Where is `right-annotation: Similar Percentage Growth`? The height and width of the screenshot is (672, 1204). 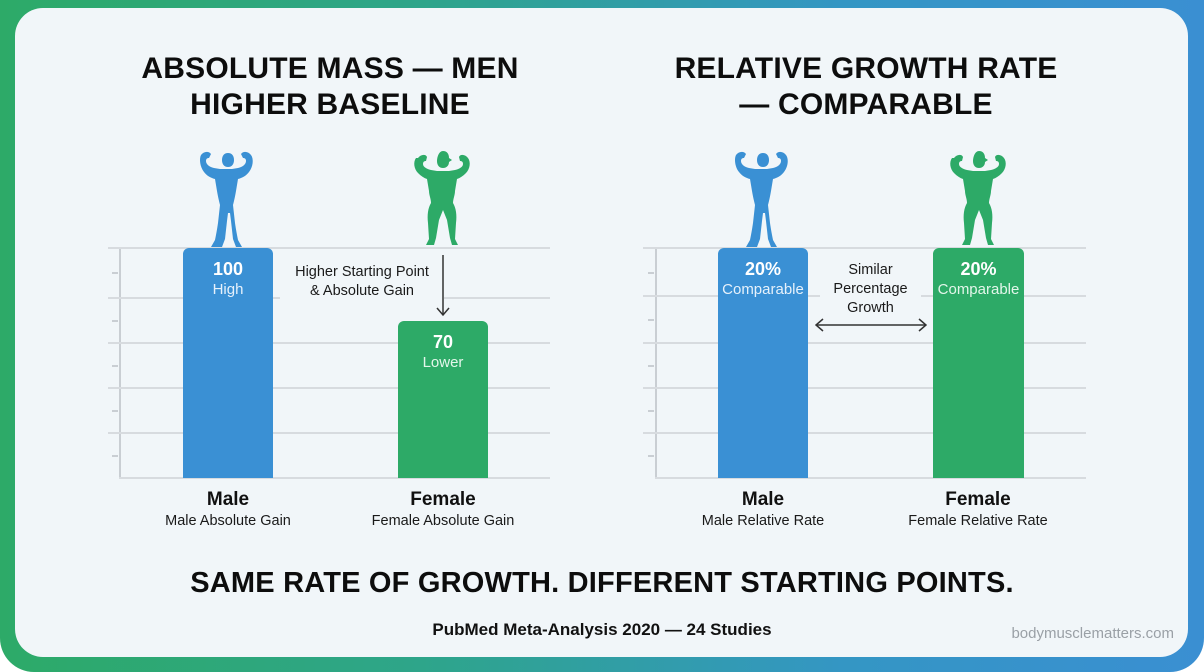
right-annotation: Similar Percentage Growth is located at coordinates (870, 289).